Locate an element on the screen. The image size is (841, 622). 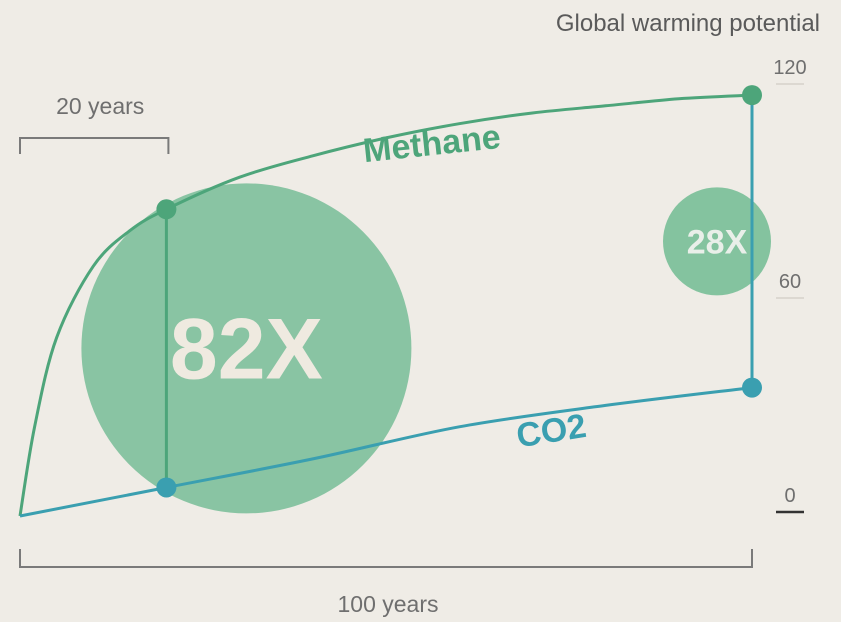
tick-label-60: 60 is located at coordinates (790, 282).